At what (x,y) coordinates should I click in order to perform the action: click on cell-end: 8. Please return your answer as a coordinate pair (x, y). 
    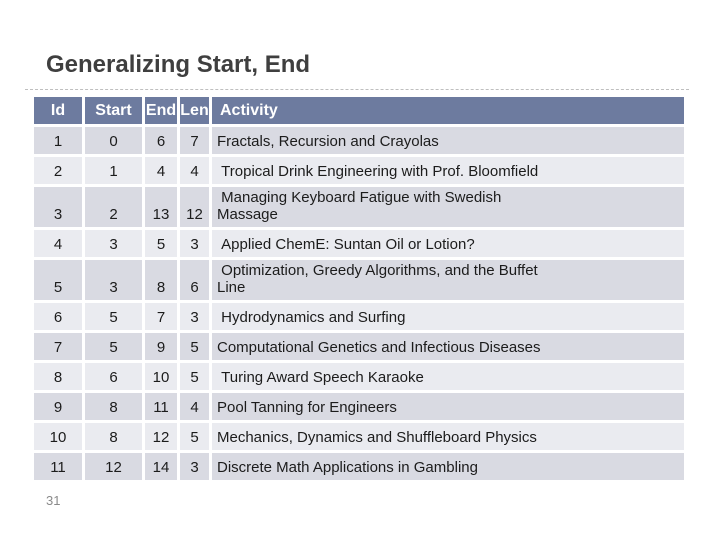
    Looking at the image, I should click on (161, 280).